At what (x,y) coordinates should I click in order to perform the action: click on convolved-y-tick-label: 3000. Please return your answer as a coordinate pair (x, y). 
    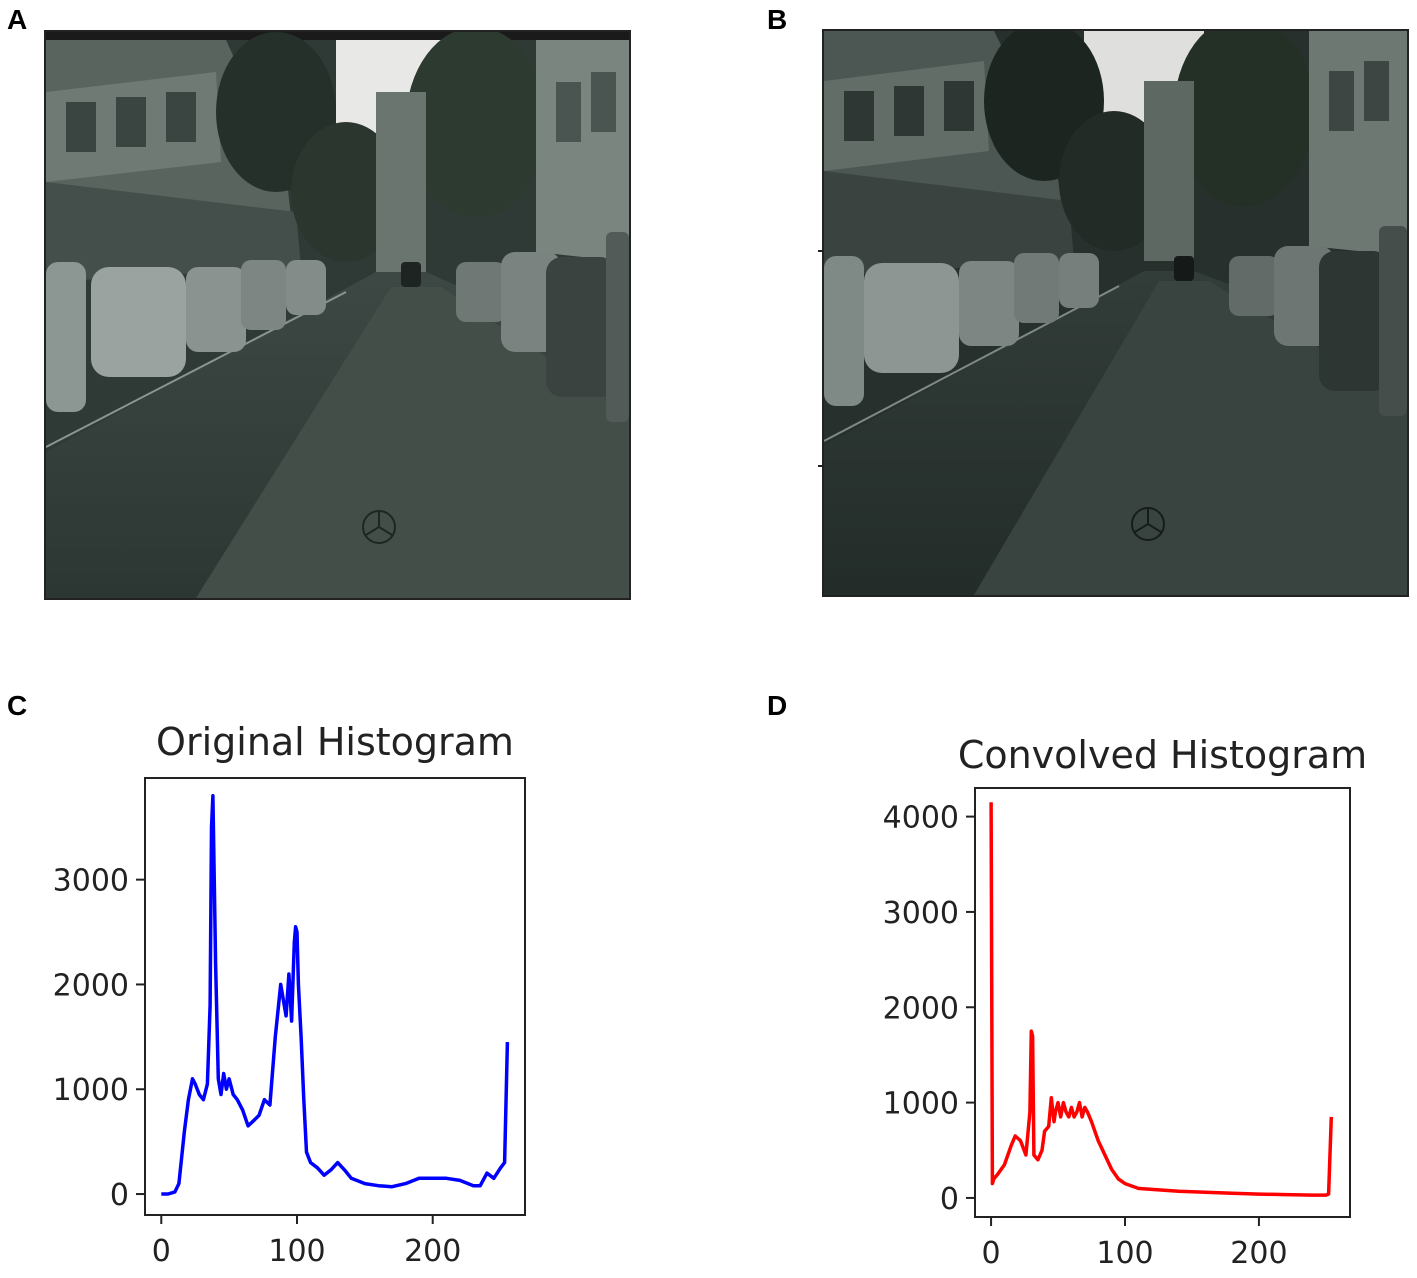
    Looking at the image, I should click on (921, 913).